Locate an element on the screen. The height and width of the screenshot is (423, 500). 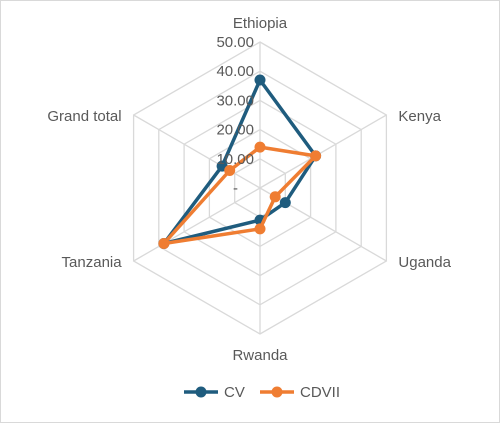
legend-label: CV is located at coordinates (234, 392).